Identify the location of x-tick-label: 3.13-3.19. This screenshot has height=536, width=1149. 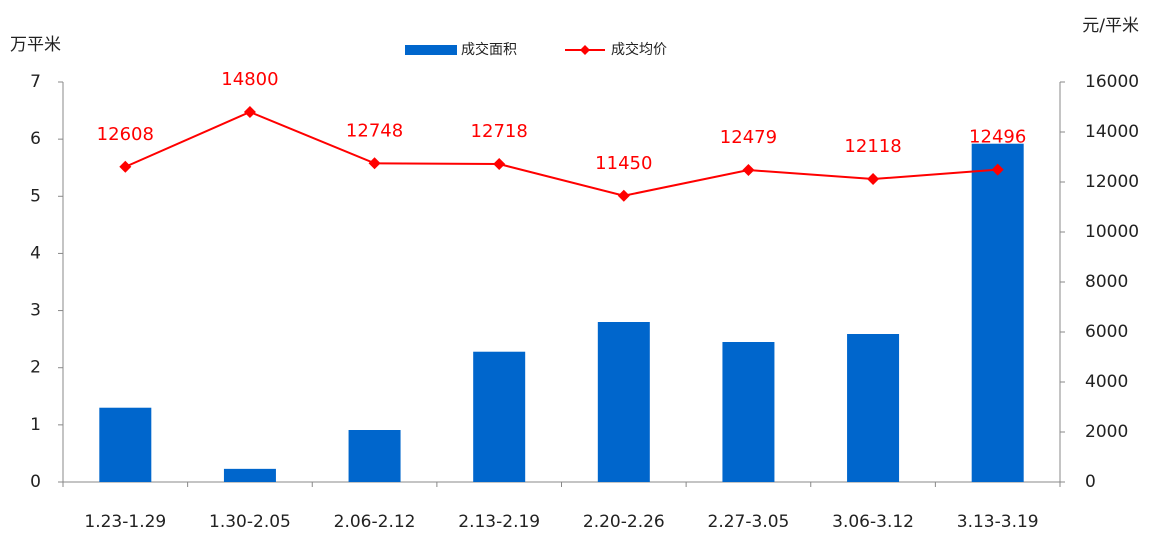
(998, 522).